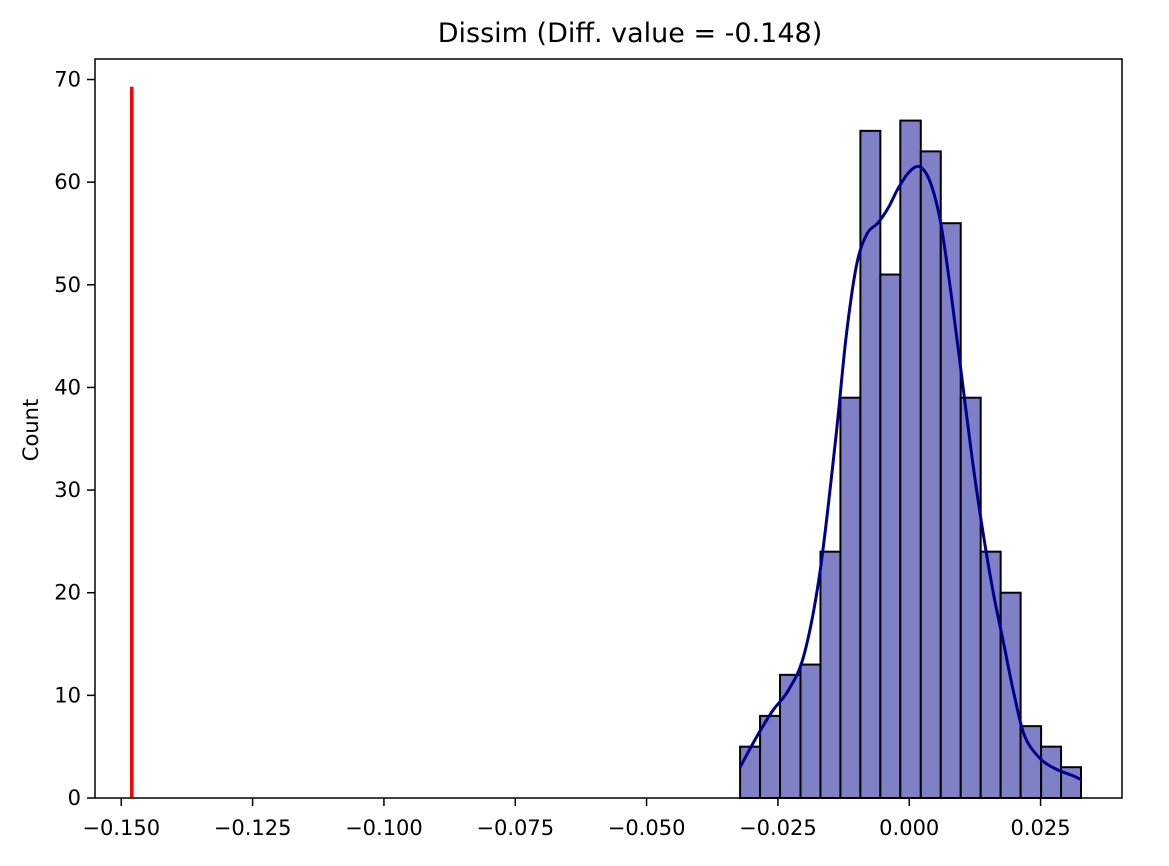 This screenshot has width=1169, height=866. What do you see at coordinates (67, 285) in the screenshot?
I see `y-tick-label: 50` at bounding box center [67, 285].